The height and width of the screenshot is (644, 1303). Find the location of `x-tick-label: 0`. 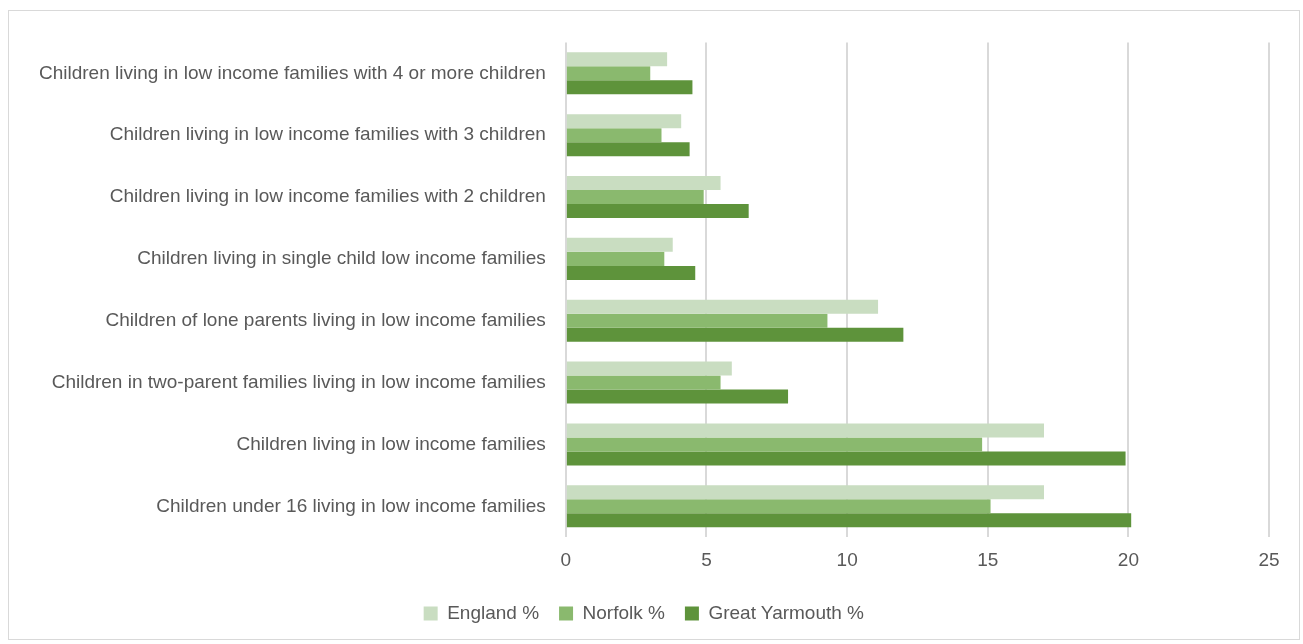

x-tick-label: 0 is located at coordinates (566, 559).